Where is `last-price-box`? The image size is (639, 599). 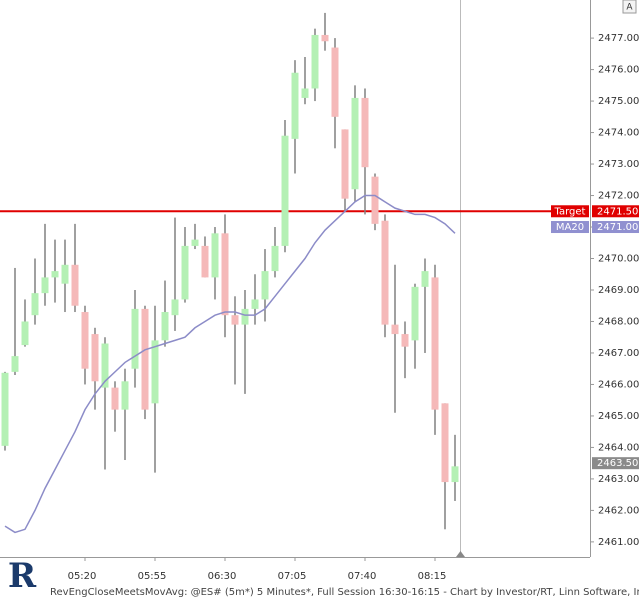 last-price-box is located at coordinates (615, 463).